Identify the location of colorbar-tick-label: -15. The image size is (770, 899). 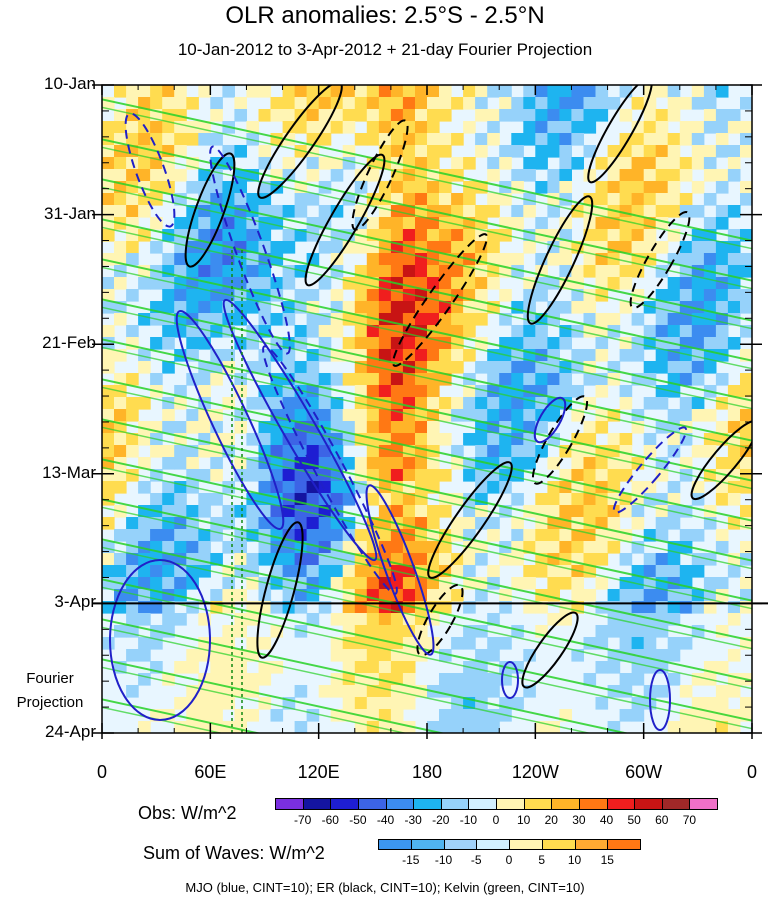
(411, 860).